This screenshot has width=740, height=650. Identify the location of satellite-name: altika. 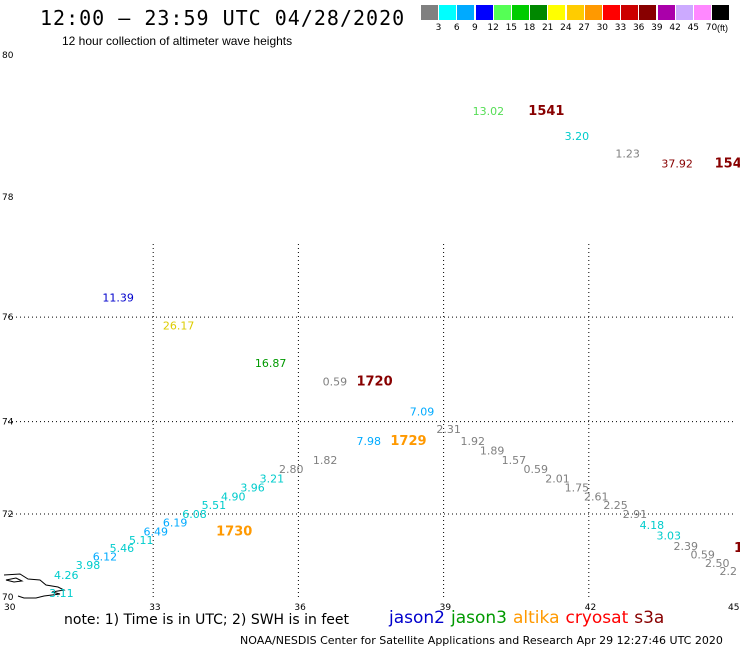
(536, 618).